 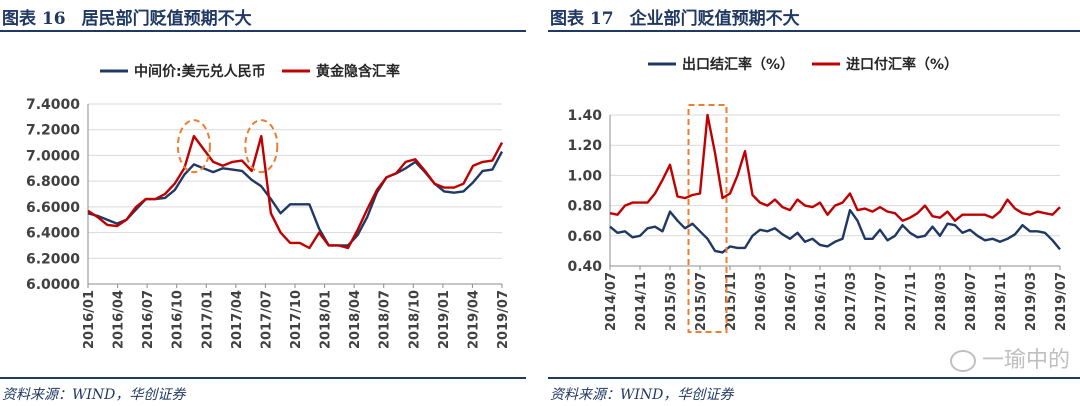 What do you see at coordinates (53, 208) in the screenshot?
I see `y-tick-label: 6.6000` at bounding box center [53, 208].